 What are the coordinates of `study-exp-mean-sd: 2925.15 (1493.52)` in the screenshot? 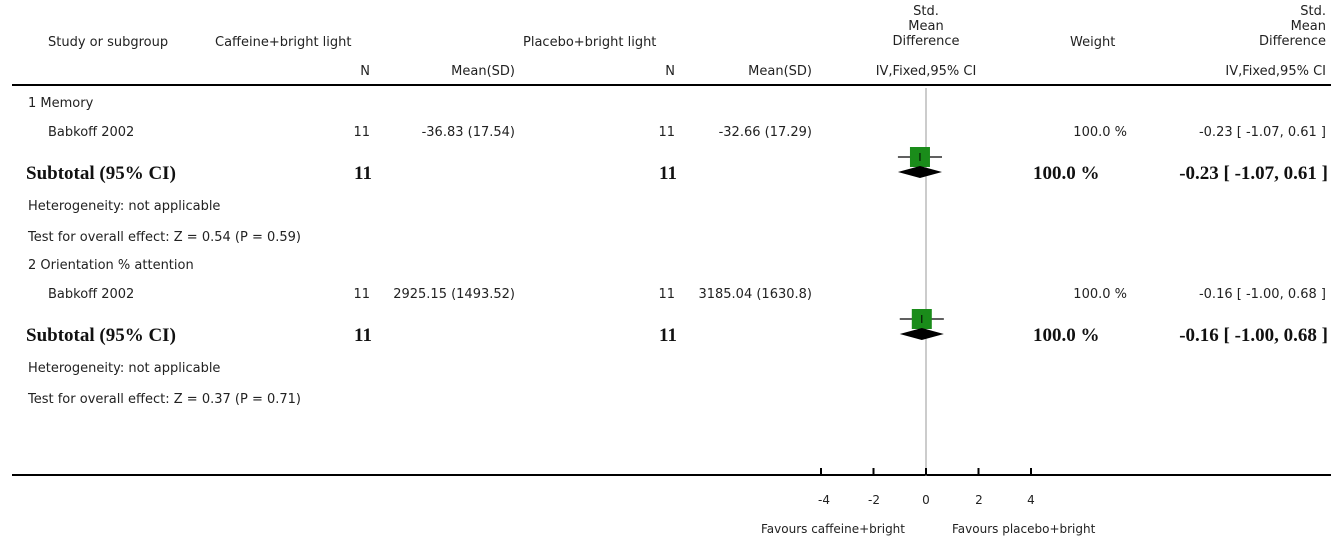 It's located at (454, 294).